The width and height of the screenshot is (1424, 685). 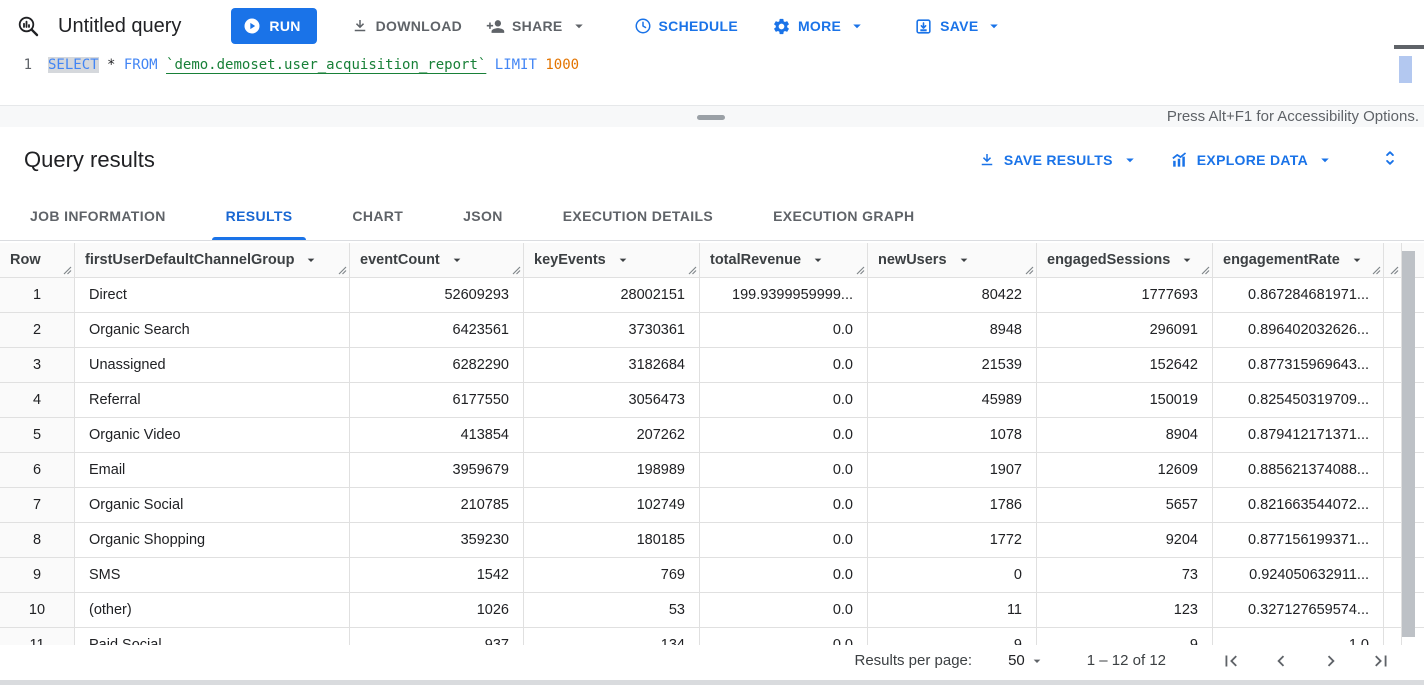 What do you see at coordinates (952, 260) in the screenshot?
I see `column-header-newUsers: newUsers` at bounding box center [952, 260].